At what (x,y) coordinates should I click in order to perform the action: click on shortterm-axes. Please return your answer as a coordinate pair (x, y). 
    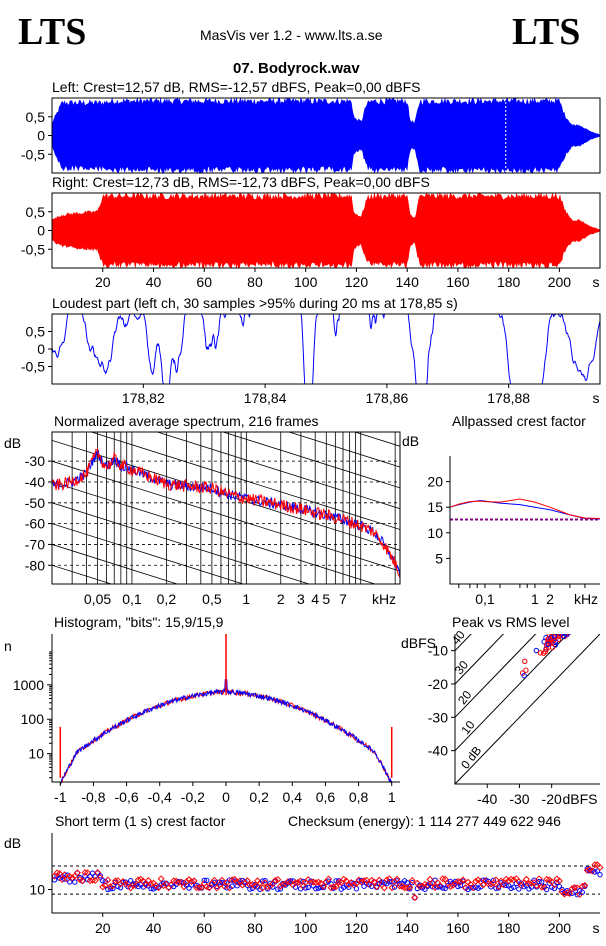
    Looking at the image, I should click on (325, 873).